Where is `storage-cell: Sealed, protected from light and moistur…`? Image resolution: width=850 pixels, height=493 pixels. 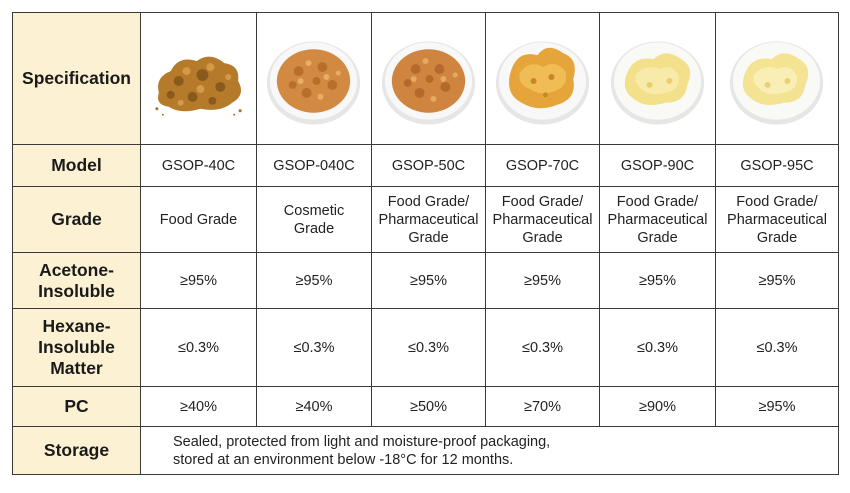
storage-cell: Sealed, protected from light and moistur… is located at coordinates (489, 450).